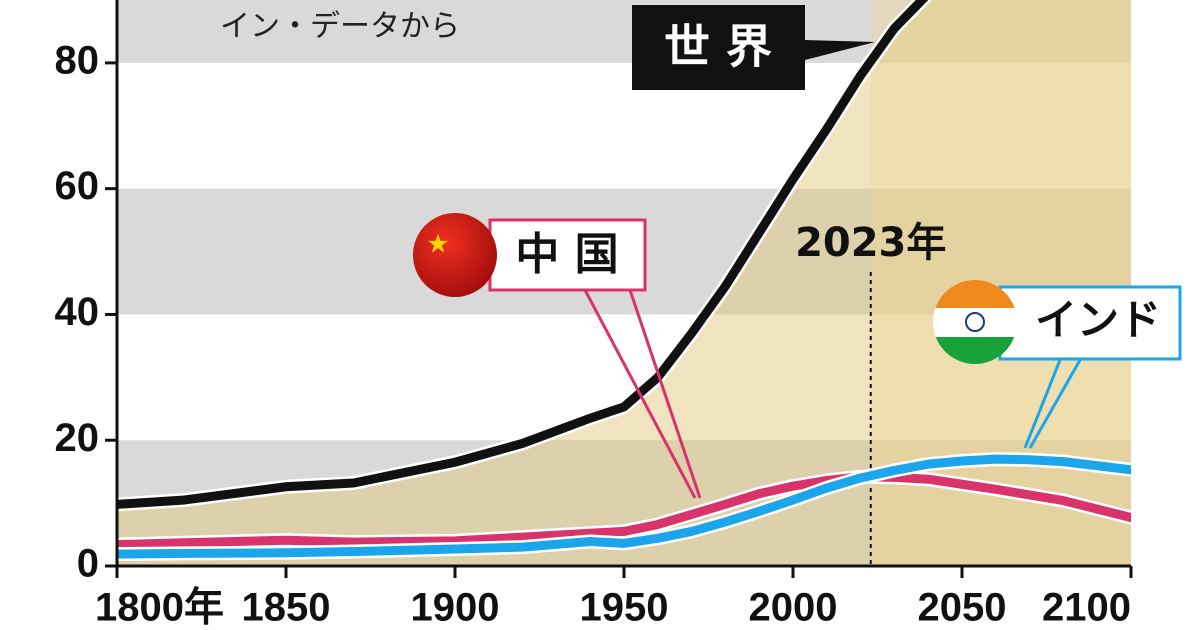  Describe the element at coordinates (286, 608) in the screenshot. I see `x-tick-label: 1850` at that location.